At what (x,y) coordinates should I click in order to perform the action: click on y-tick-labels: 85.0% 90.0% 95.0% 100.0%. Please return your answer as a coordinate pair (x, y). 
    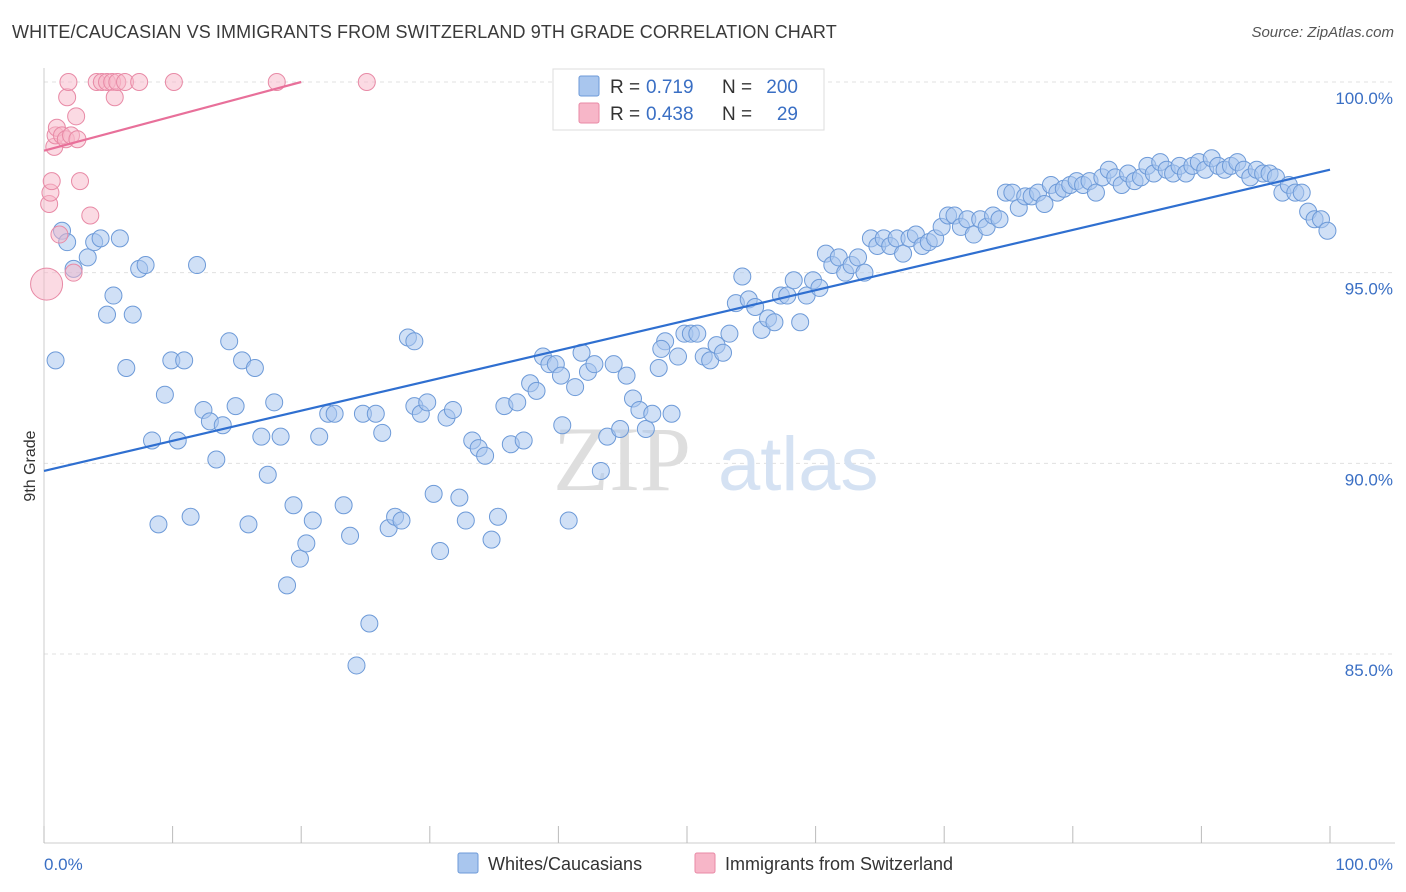
    Looking at the image, I should click on (1364, 384).